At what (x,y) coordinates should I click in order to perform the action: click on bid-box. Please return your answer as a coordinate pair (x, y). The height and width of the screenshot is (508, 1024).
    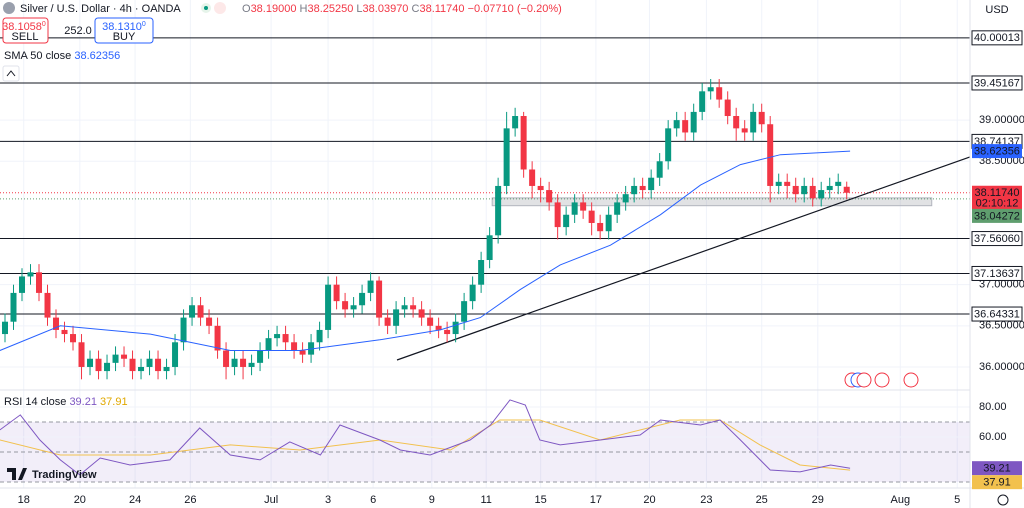
    Looking at the image, I should click on (997, 215).